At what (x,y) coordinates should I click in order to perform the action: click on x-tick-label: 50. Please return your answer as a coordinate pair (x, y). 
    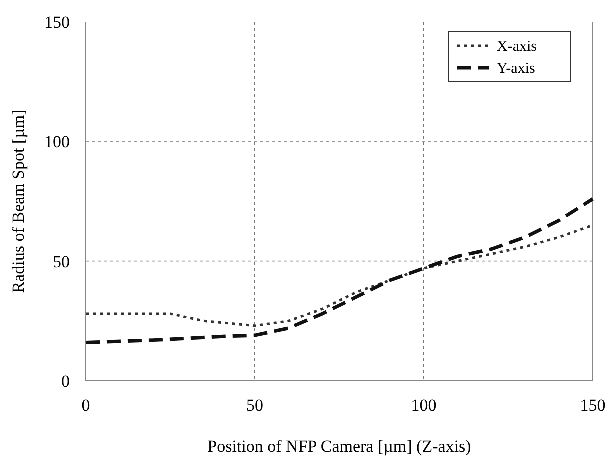
    Looking at the image, I should click on (255, 405).